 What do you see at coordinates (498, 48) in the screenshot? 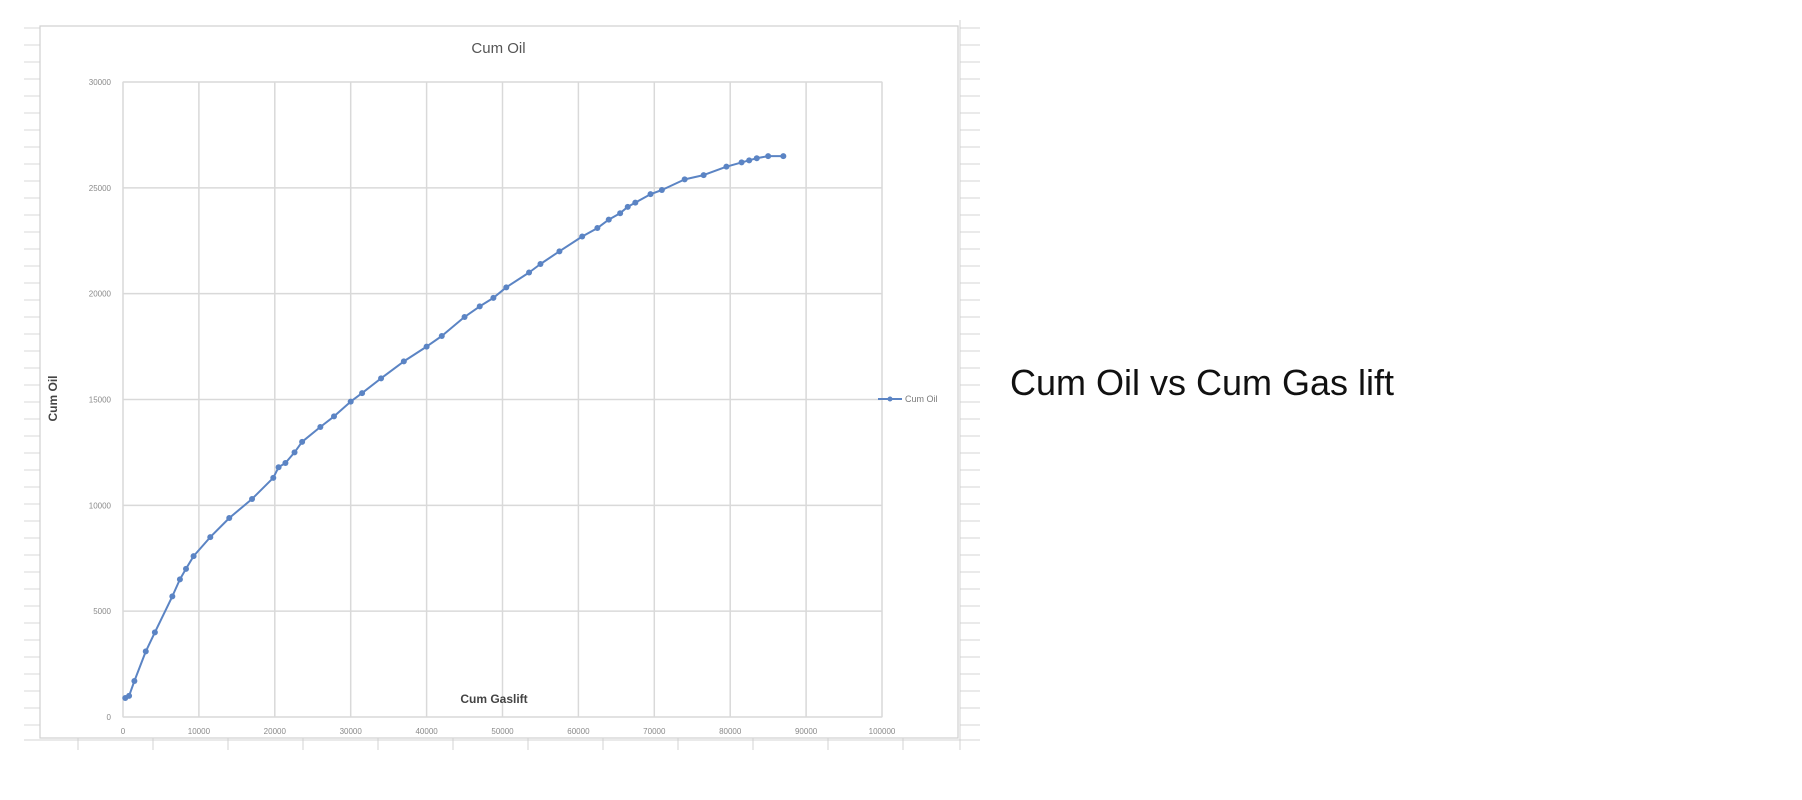
I see `chart-title: Cum Oil` at bounding box center [498, 48].